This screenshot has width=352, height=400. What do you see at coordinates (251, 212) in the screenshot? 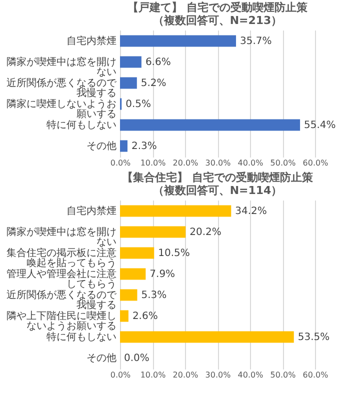
I see `data-label: 34.2%` at bounding box center [251, 212].